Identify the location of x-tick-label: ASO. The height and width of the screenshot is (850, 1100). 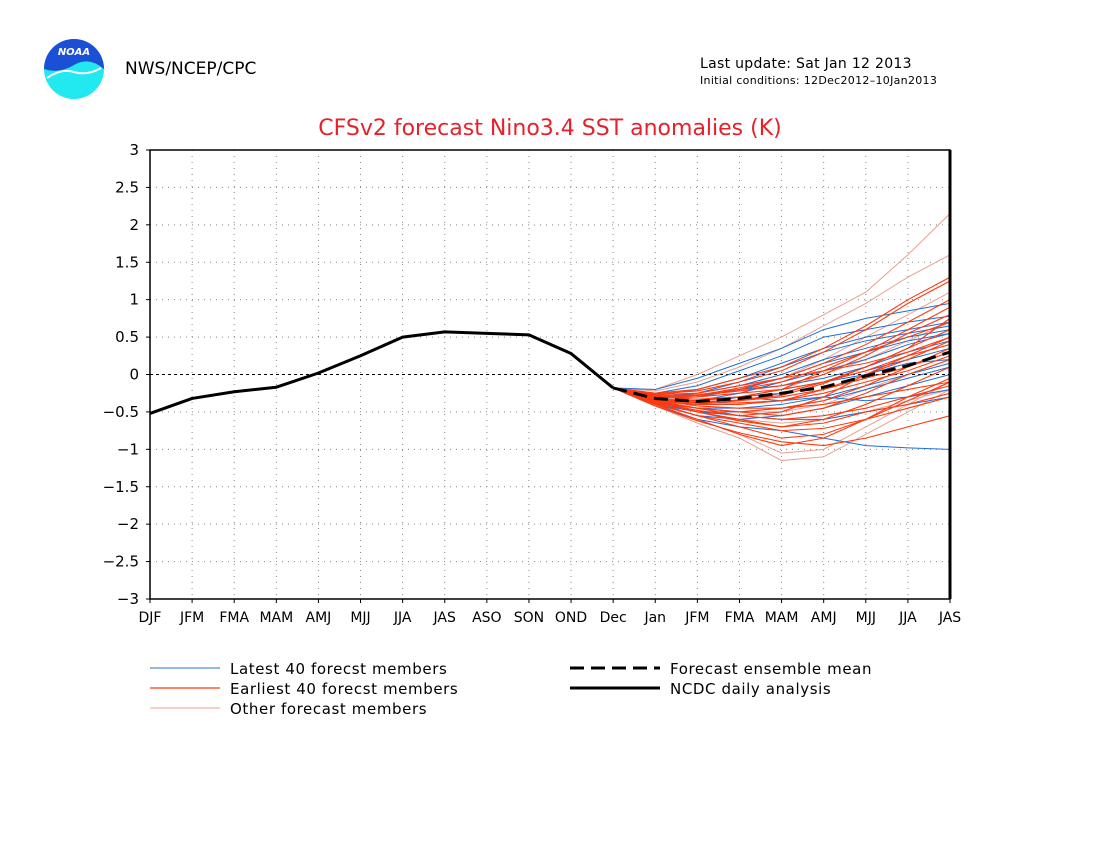
(486, 618).